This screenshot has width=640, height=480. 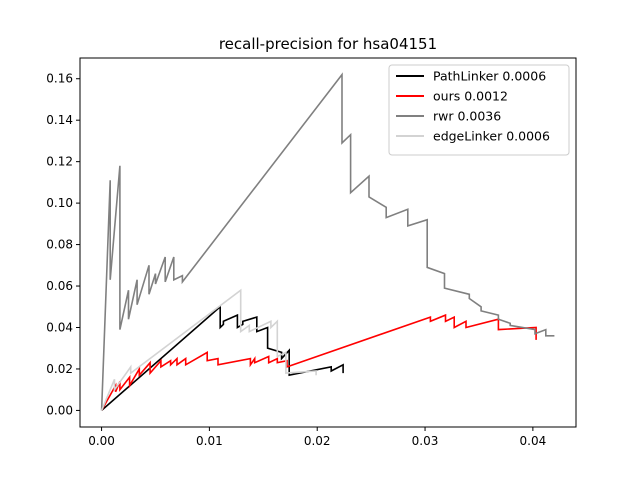 I want to click on y-tick-label: 0.02, so click(x=59, y=369).